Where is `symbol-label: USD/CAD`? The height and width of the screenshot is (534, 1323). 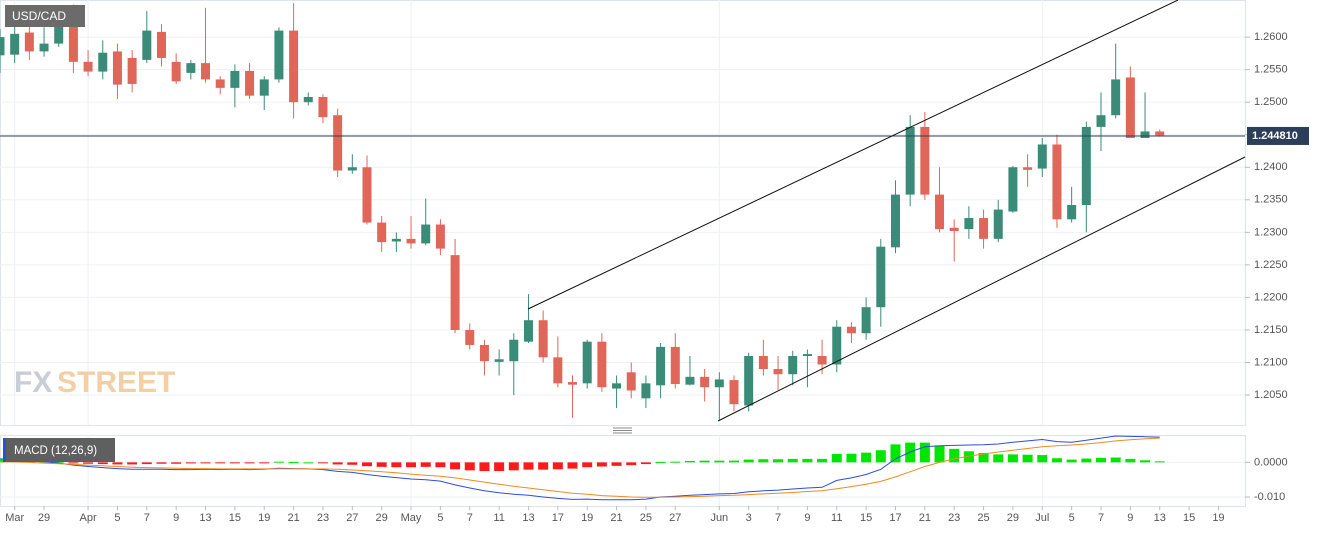 symbol-label: USD/CAD is located at coordinates (45, 16).